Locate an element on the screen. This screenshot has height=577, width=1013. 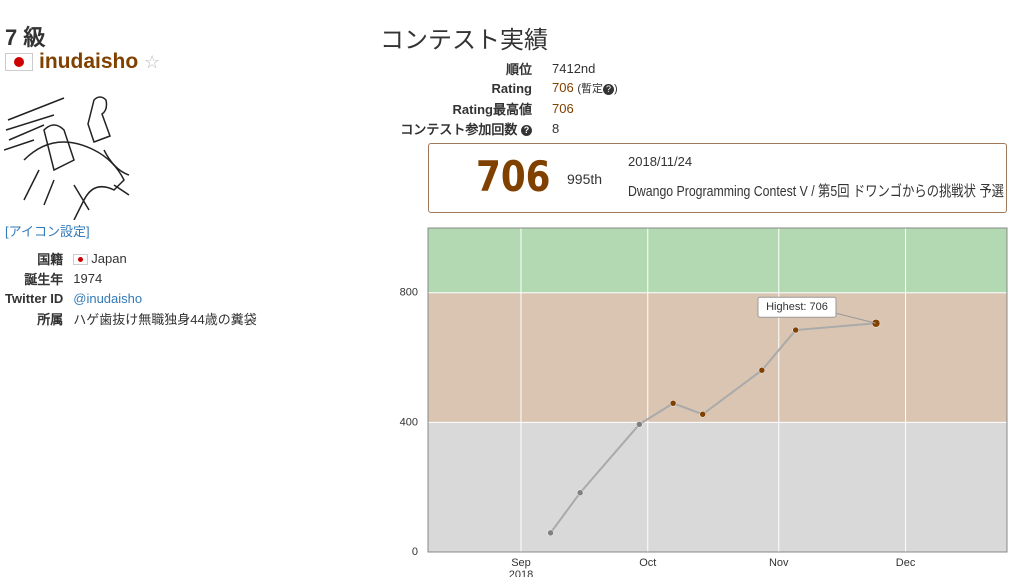
rating-line is located at coordinates (713, 428).